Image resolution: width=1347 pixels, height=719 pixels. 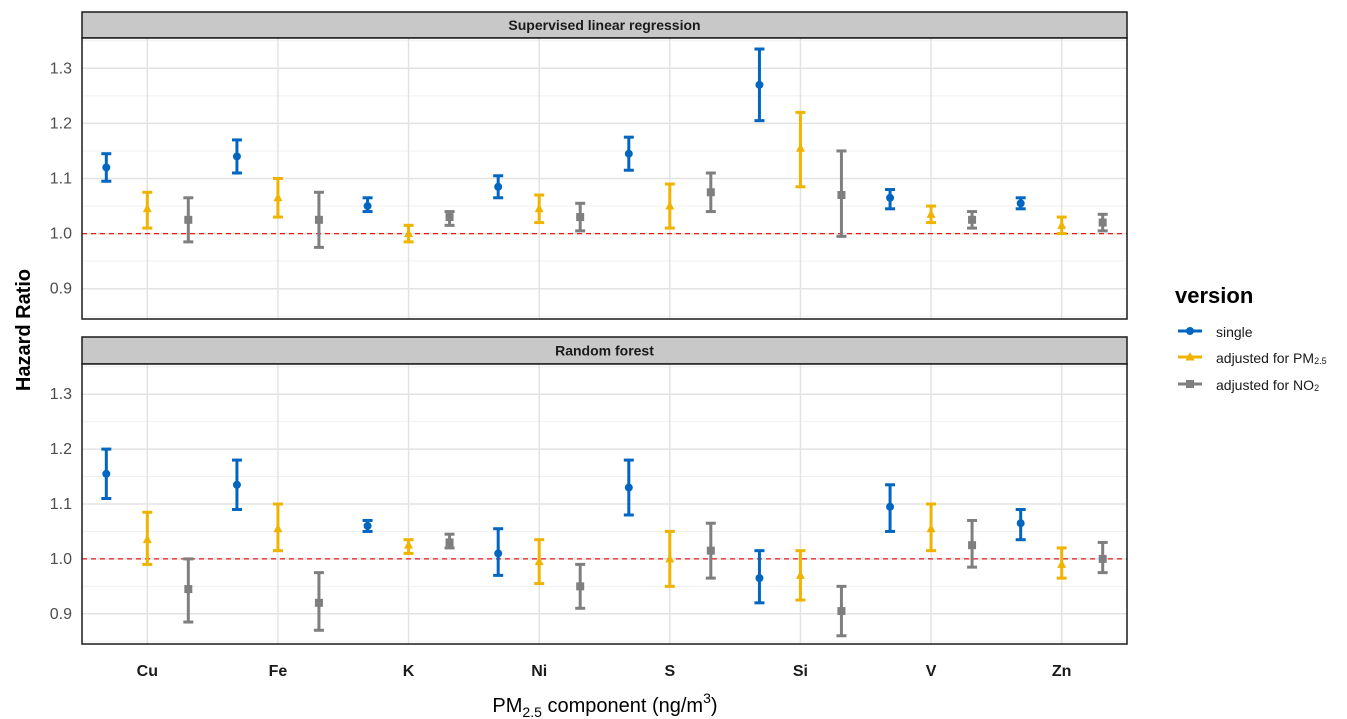 What do you see at coordinates (507, 706) in the screenshot?
I see `x-axis-title-prefix: PM` at bounding box center [507, 706].